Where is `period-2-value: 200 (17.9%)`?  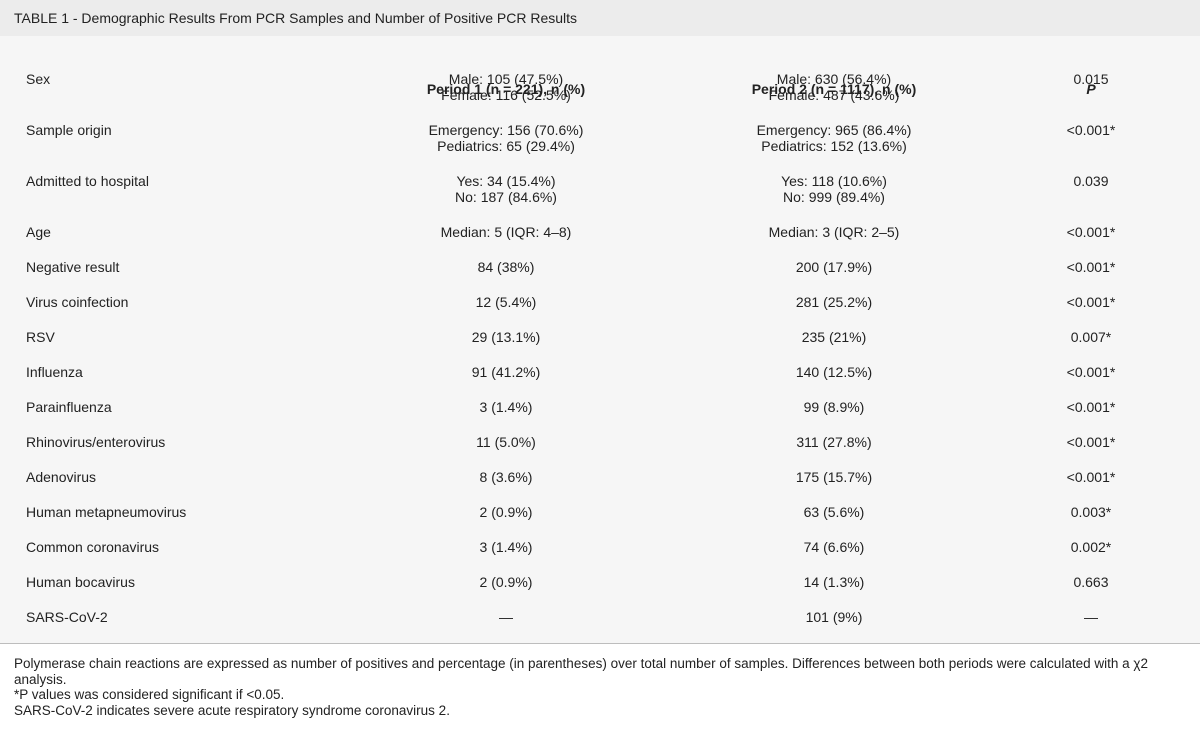 period-2-value: 200 (17.9%) is located at coordinates (834, 267).